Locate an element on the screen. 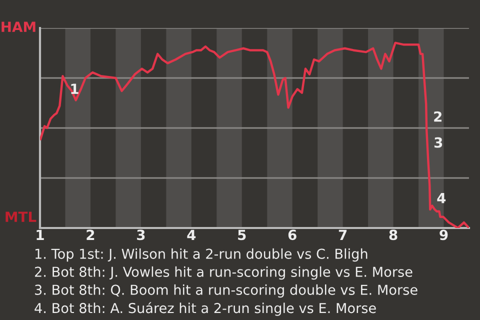  x-tick-label: 2 is located at coordinates (90, 235).